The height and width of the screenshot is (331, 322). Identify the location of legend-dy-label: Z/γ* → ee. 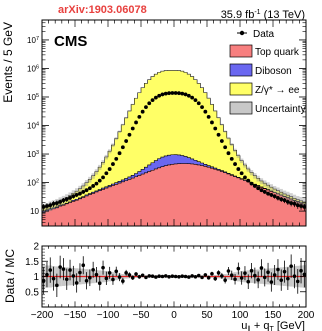
(277, 90).